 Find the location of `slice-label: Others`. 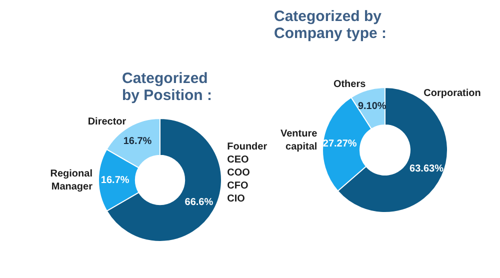

slice-label: Others is located at coordinates (349, 84).